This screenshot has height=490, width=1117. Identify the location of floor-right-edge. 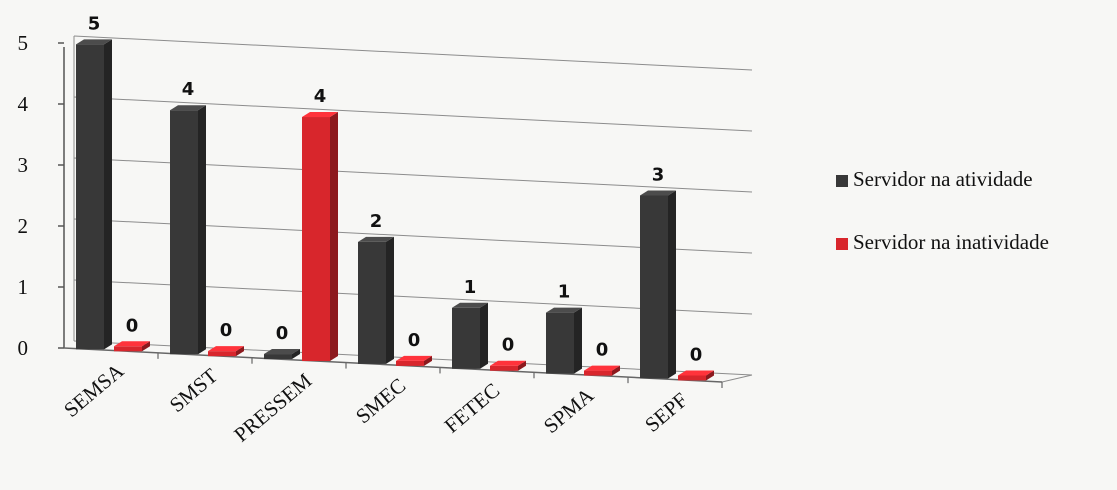
(737, 378).